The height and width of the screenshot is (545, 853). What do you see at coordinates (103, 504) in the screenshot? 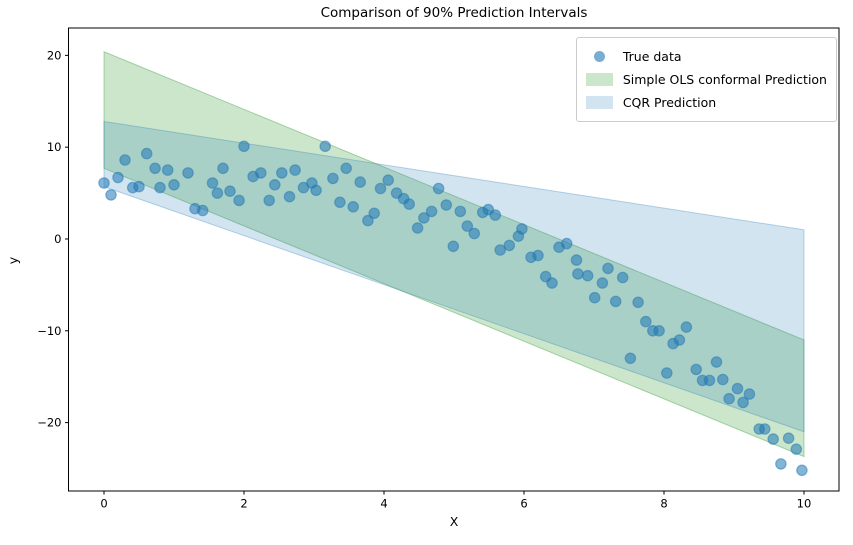
I see `x-tick-label: 0` at bounding box center [103, 504].